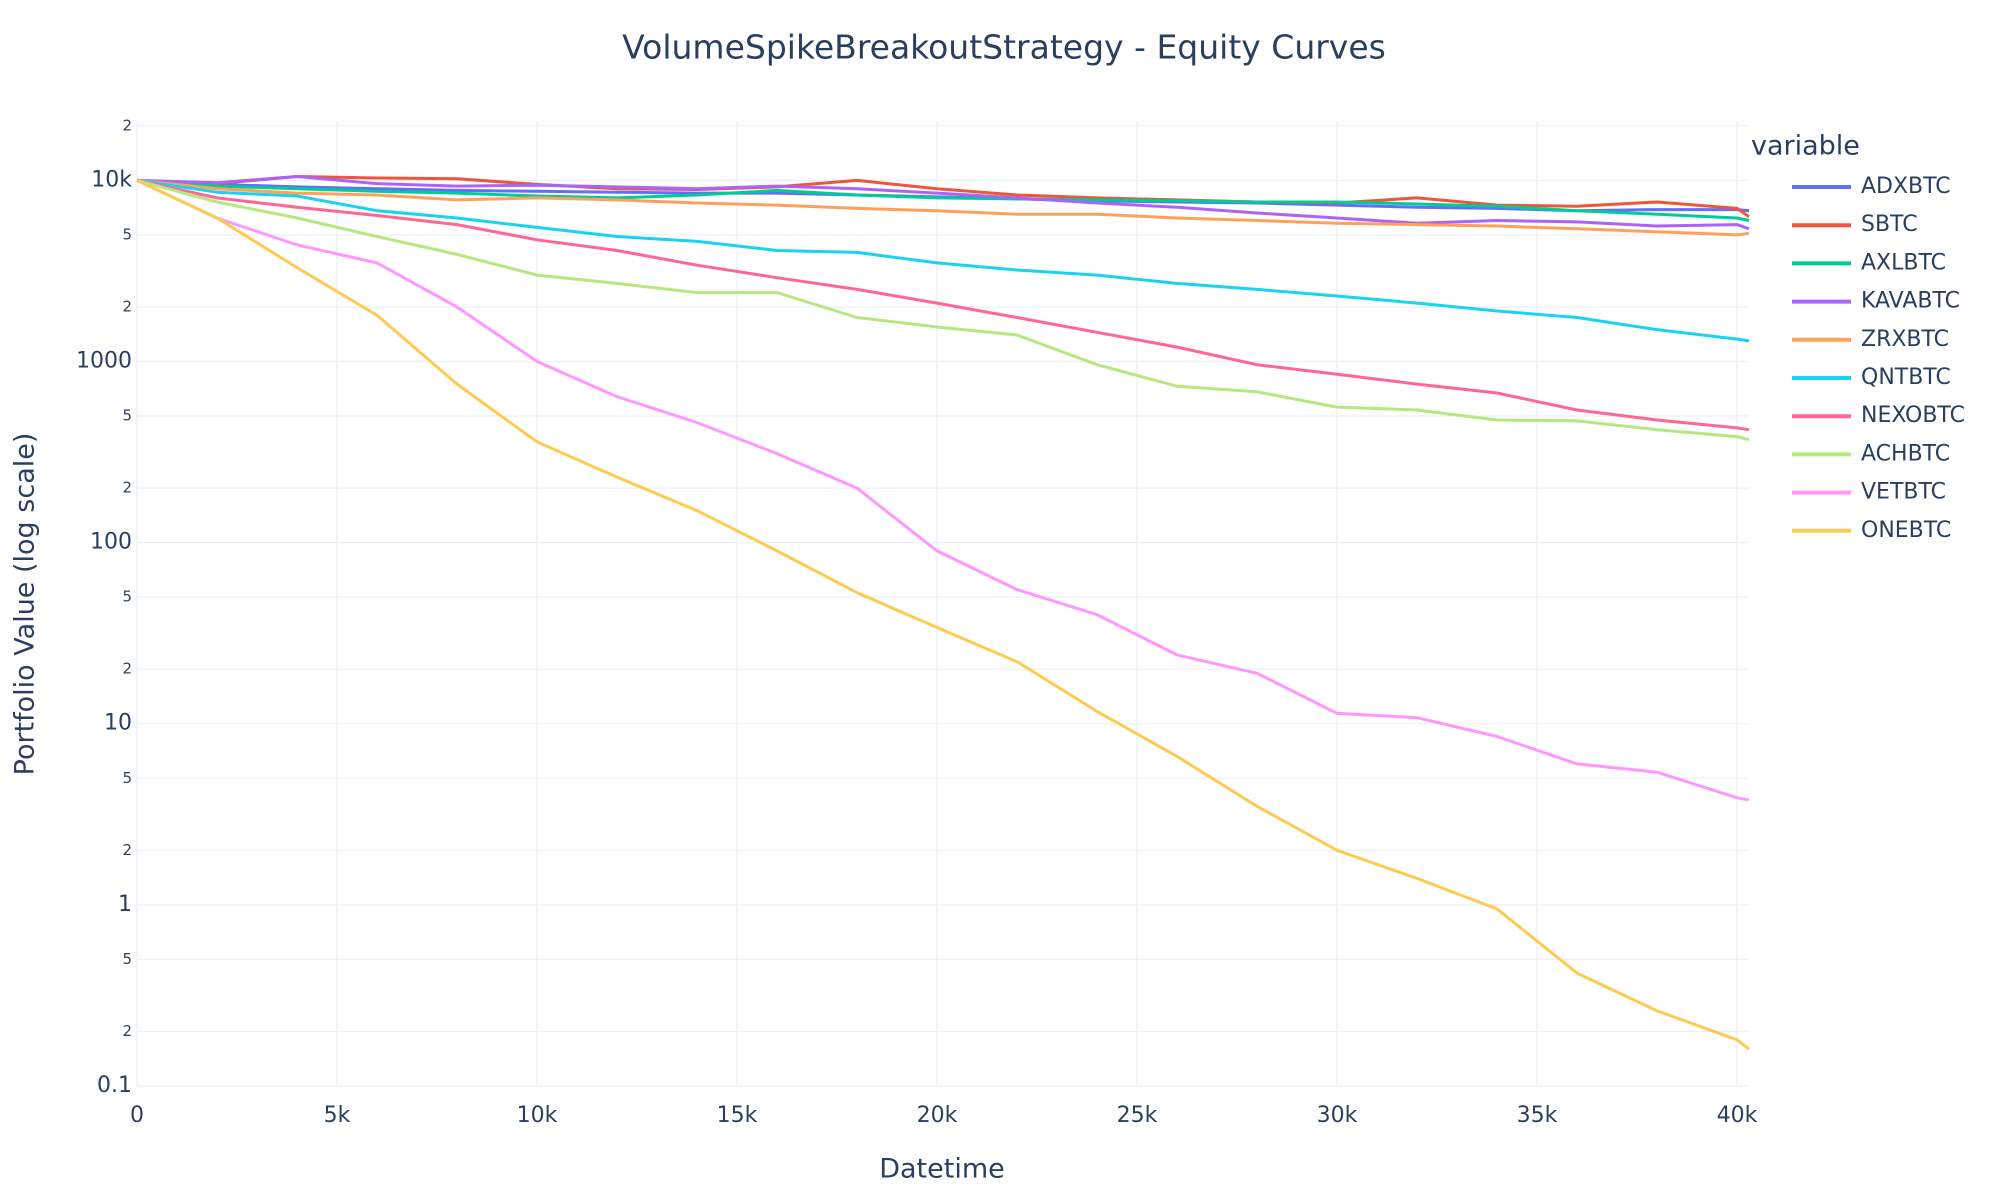 The width and height of the screenshot is (2000, 1200). Describe the element at coordinates (537, 1115) in the screenshot. I see `x-tick-label: 10k` at that location.